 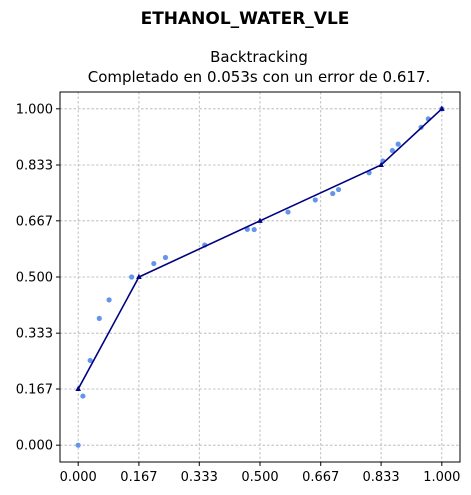 What do you see at coordinates (34, 446) in the screenshot?
I see `y-tick-label: 0.000` at bounding box center [34, 446].